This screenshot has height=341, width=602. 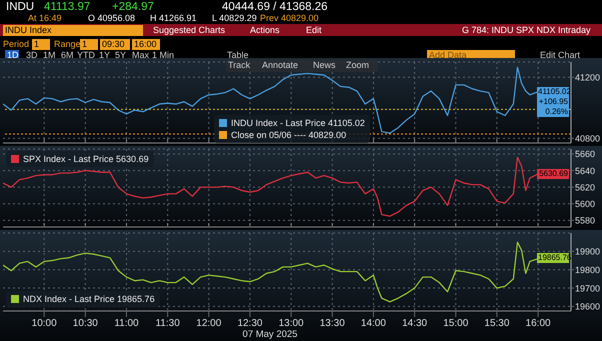 What do you see at coordinates (288, 135) in the screenshot?
I see `ref-line-label: Close on 05/06 ---- 40829.00` at bounding box center [288, 135].